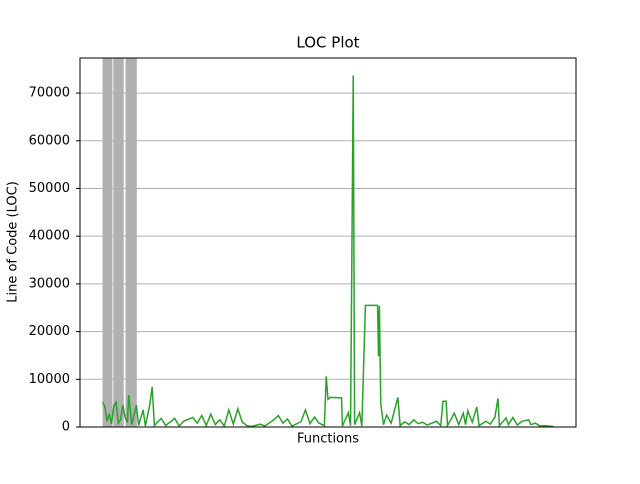  Describe the element at coordinates (49, 283) in the screenshot. I see `y-tick-label: 30000` at that location.